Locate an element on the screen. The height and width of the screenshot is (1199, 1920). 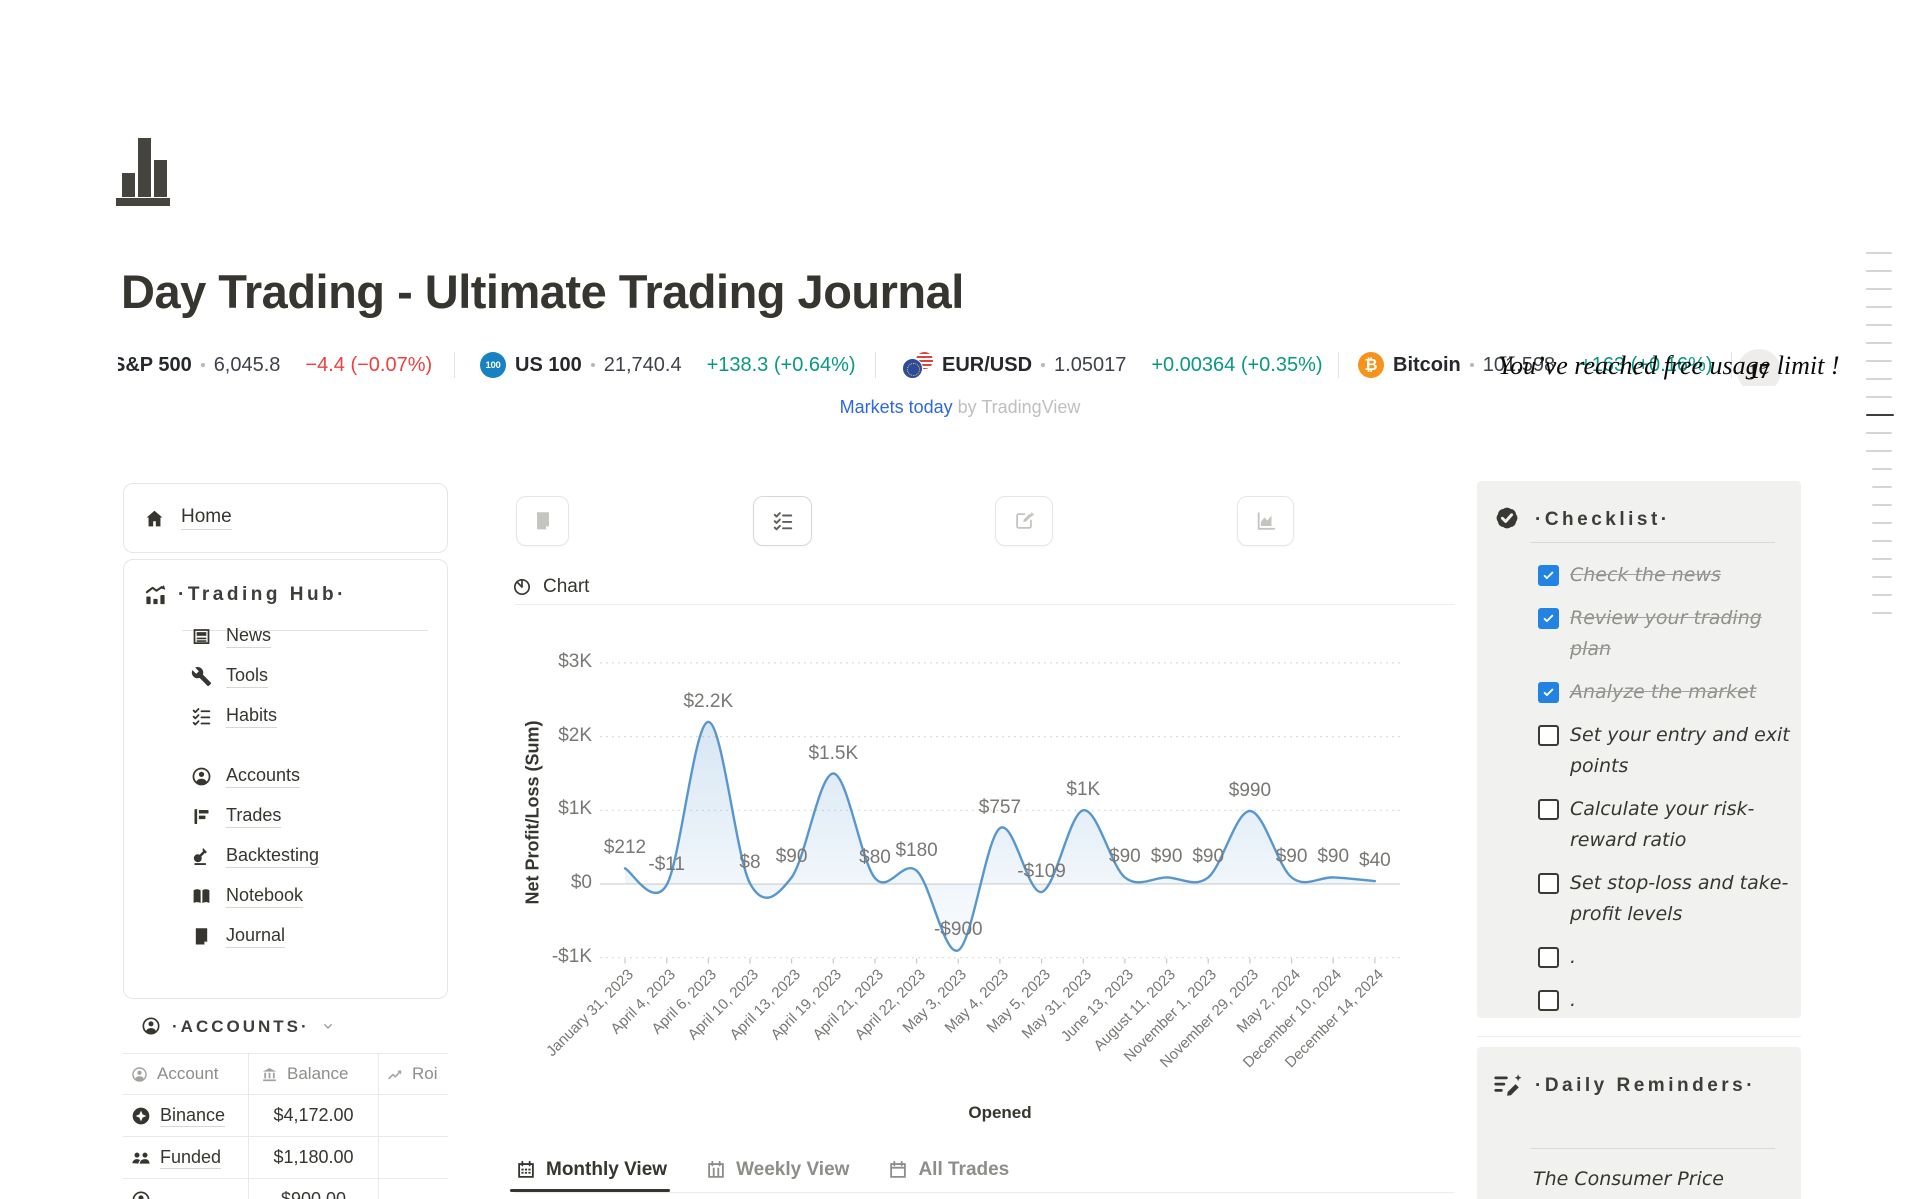
sidebar-item-trades: Trades is located at coordinates (314, 816).